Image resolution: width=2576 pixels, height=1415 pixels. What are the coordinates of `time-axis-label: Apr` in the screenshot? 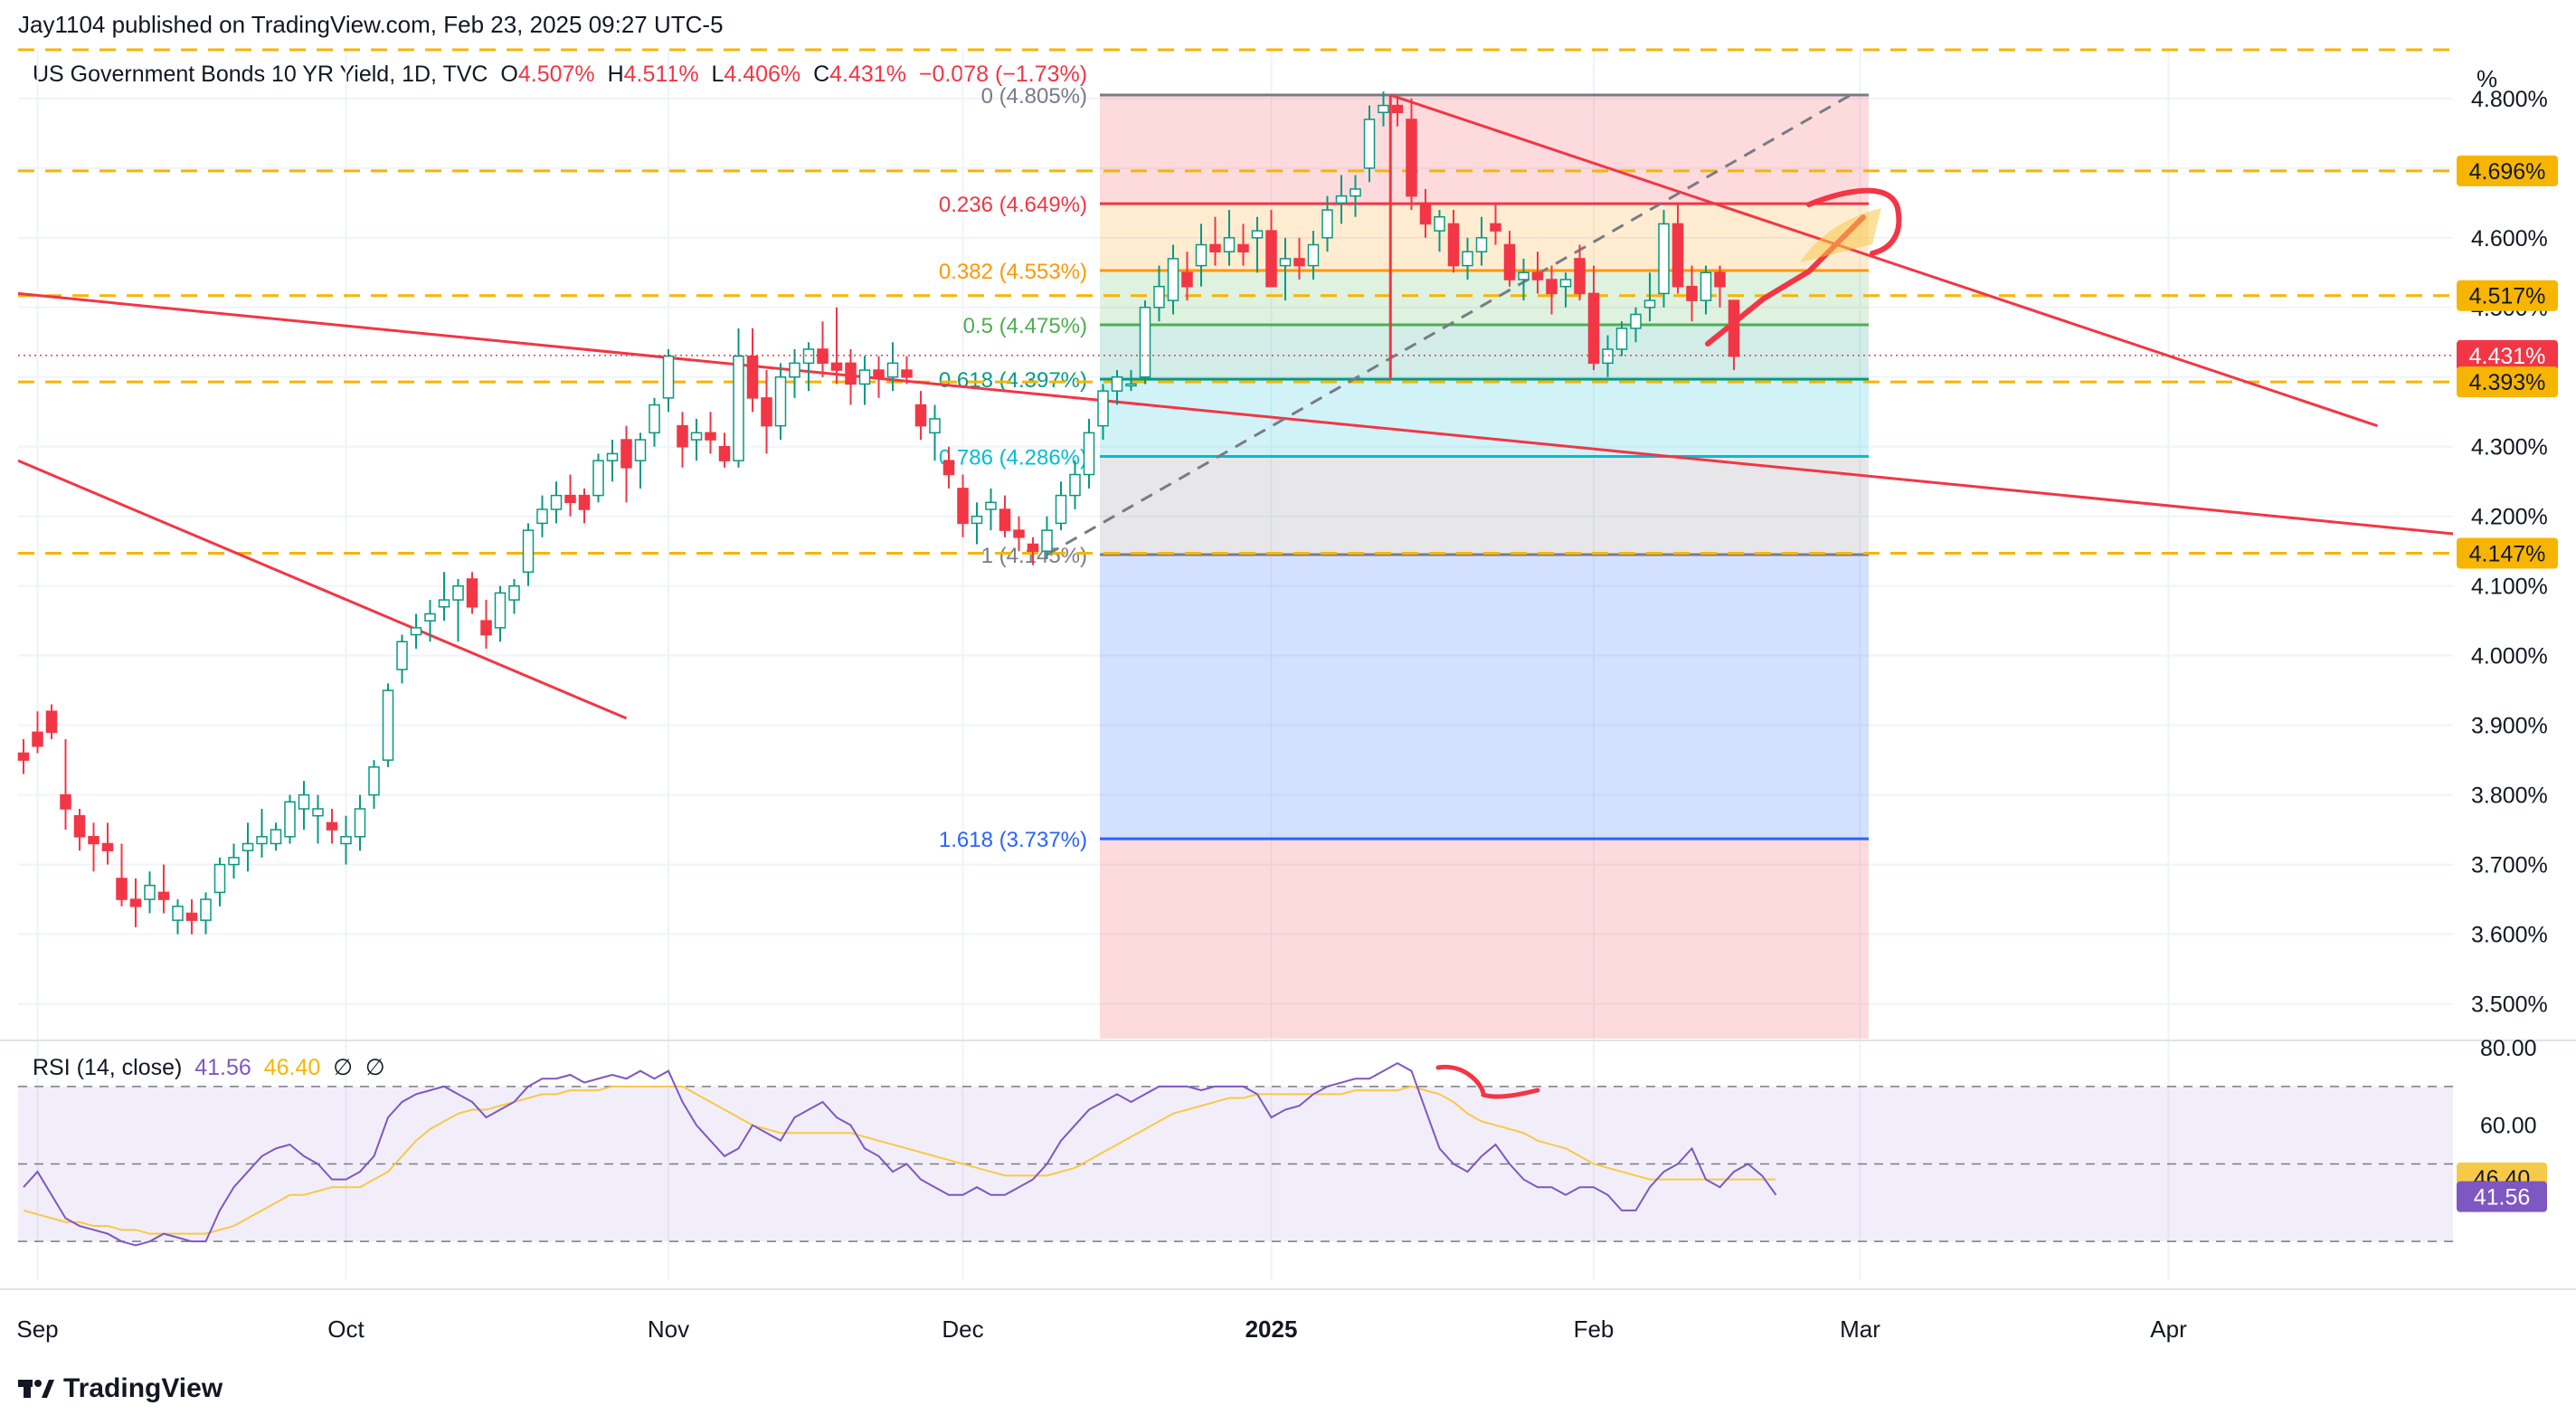 It's located at (2168, 1329).